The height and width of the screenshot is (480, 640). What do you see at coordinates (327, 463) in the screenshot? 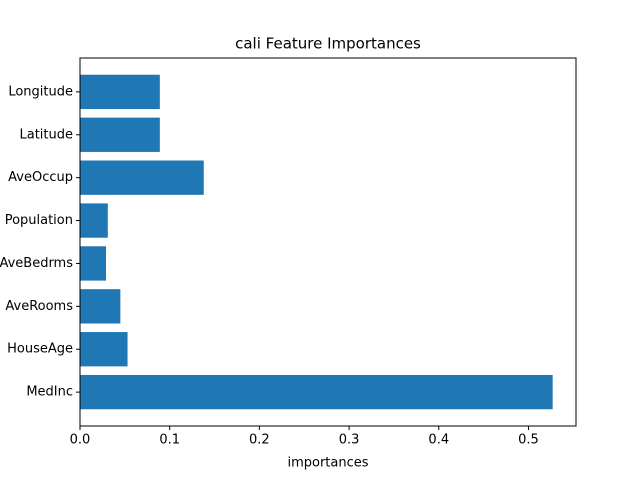
I see `x-axis-label: importances` at bounding box center [327, 463].